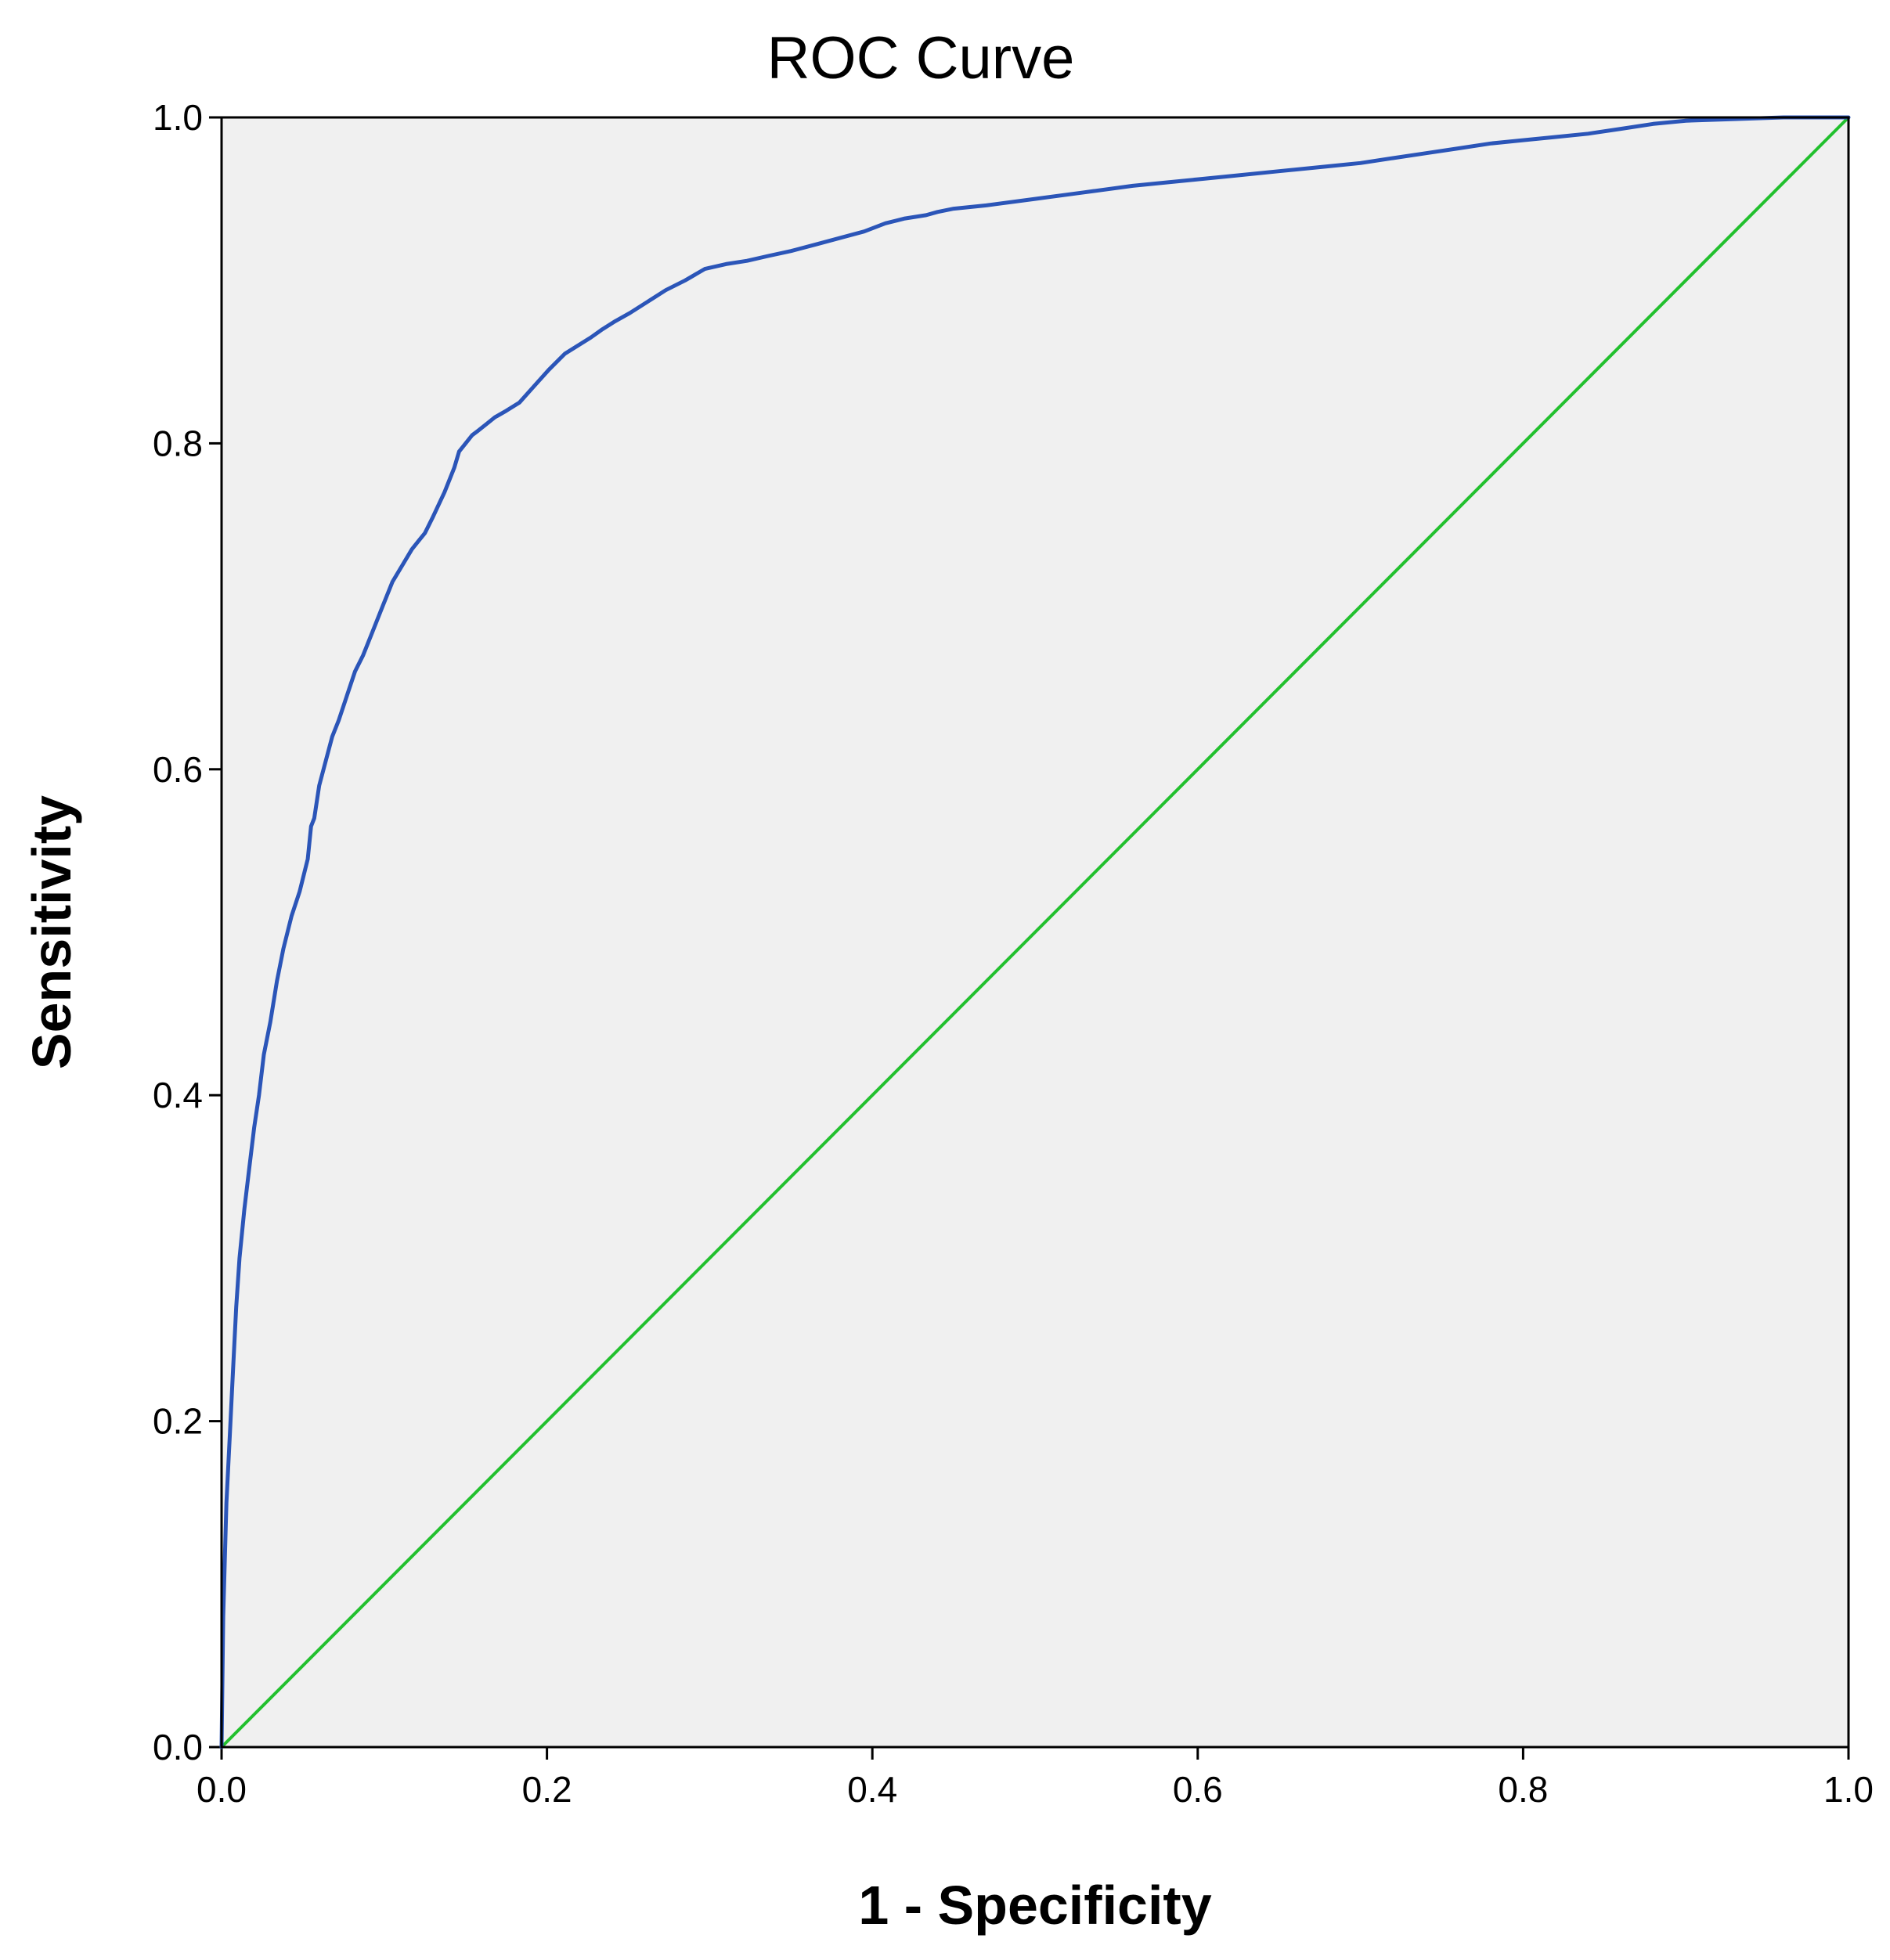  Describe the element at coordinates (1034, 1905) in the screenshot. I see `x-axis-label: 1 - Specificity` at that location.